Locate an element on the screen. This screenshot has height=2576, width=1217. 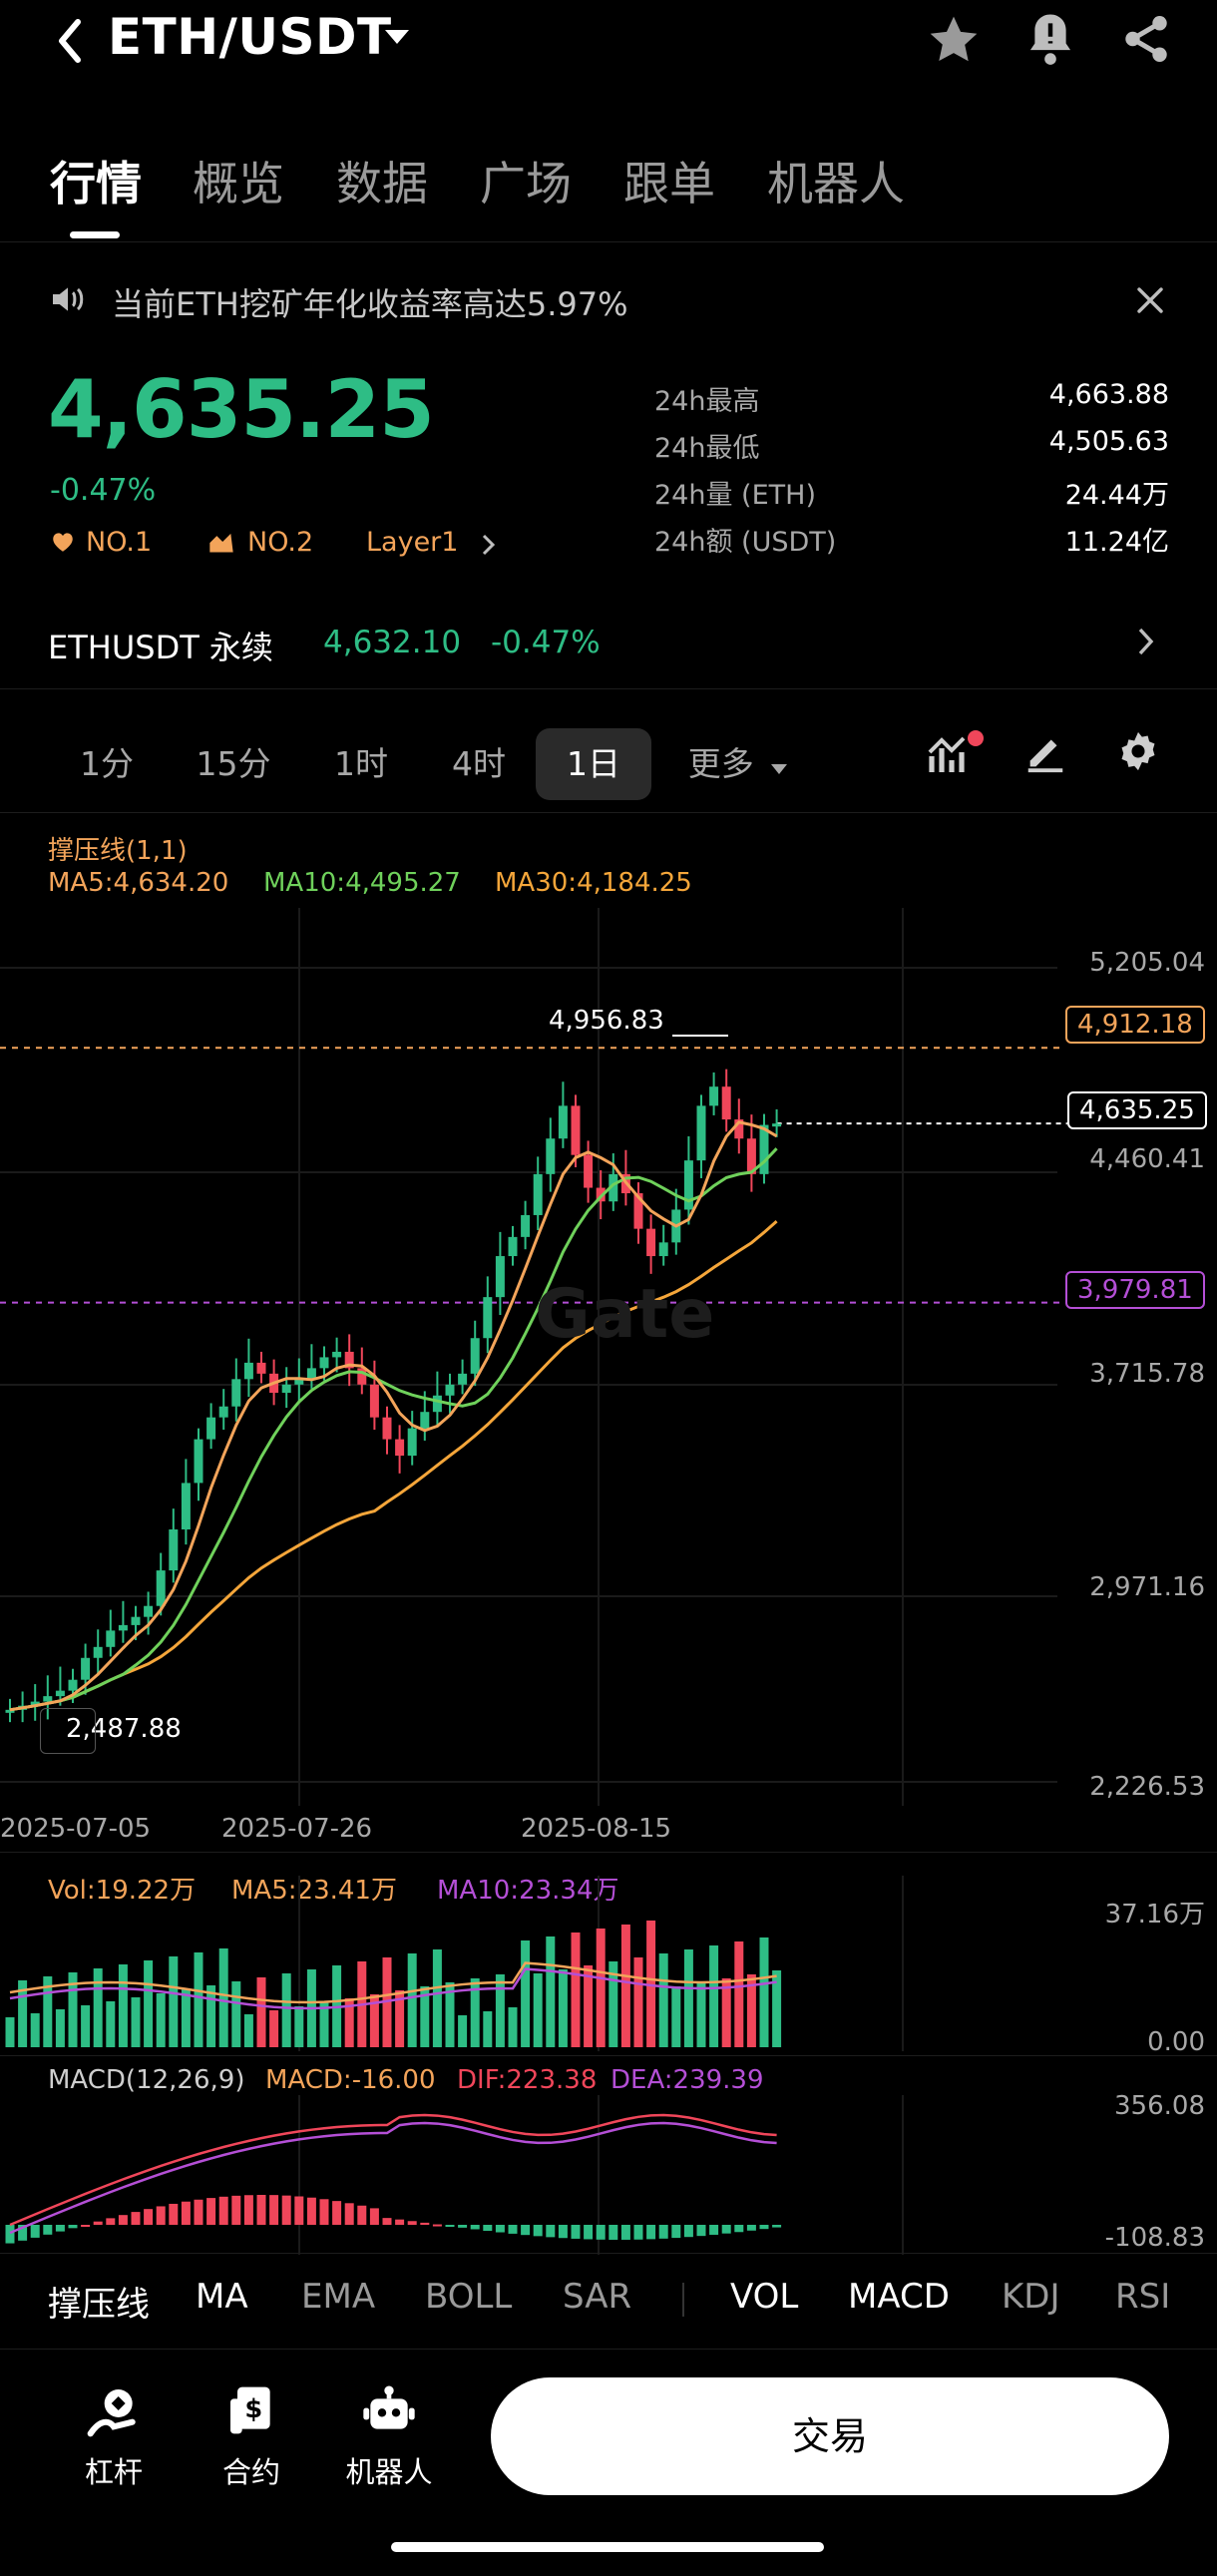
contract-icon: $ is located at coordinates (250, 2410).